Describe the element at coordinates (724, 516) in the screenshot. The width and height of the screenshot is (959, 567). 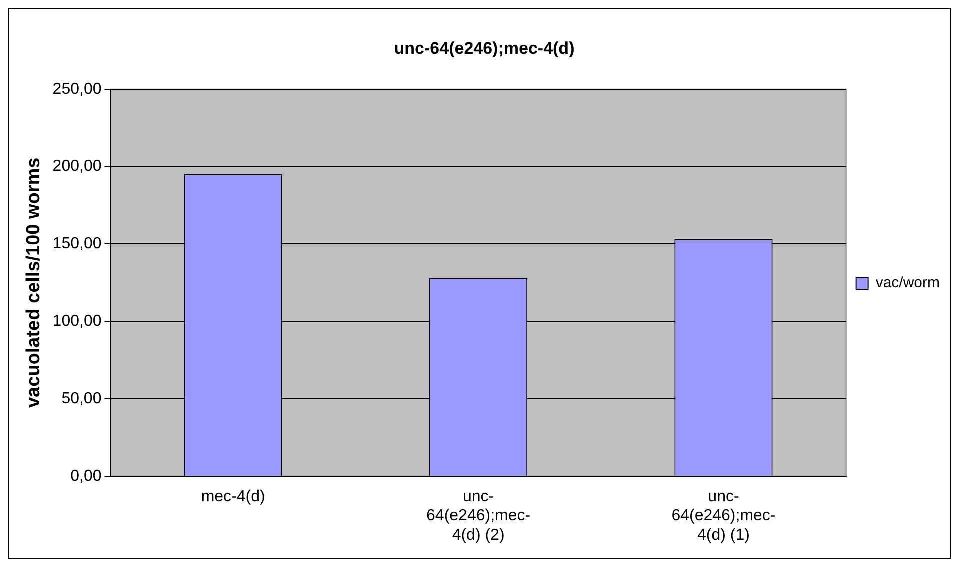
I see `x-tick-label: unc-64(e246);mec-4(d) (1)` at that location.